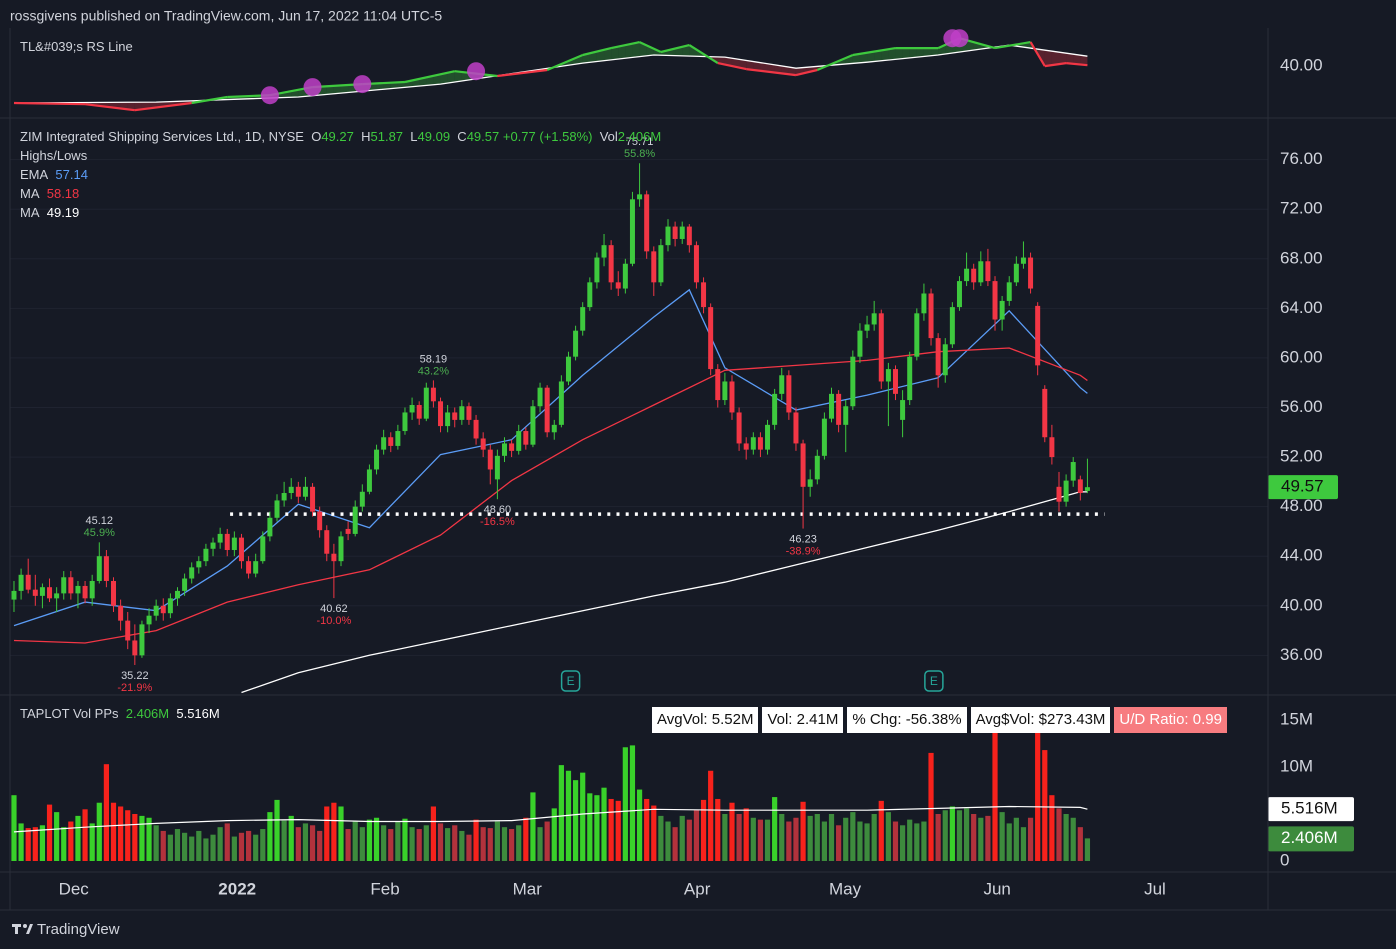  Describe the element at coordinates (16, 929) in the screenshot. I see `logo-shape` at that location.